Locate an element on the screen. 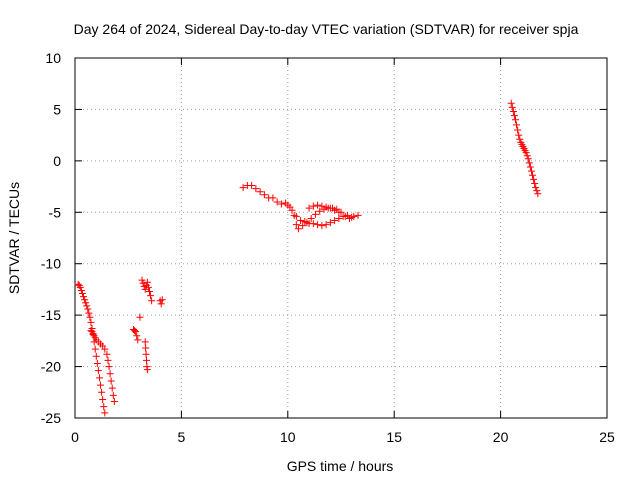 The width and height of the screenshot is (640, 480). y-axis-tick-labels: -25 -20 -15 -10 -5 0 5 10 is located at coordinates (51, 238).